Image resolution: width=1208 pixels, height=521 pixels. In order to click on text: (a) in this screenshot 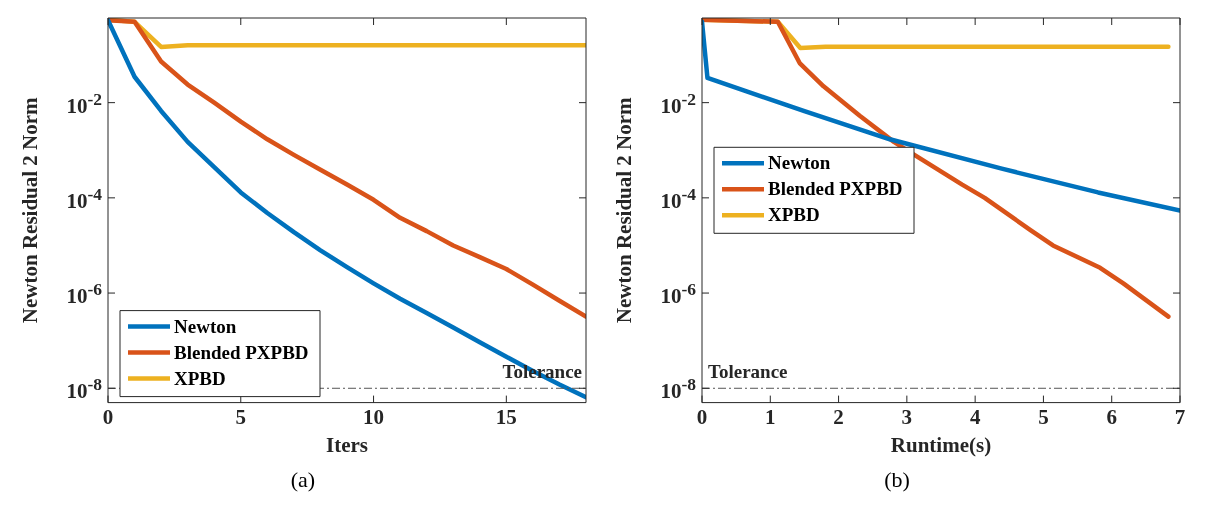, I will do `click(303, 480)`.